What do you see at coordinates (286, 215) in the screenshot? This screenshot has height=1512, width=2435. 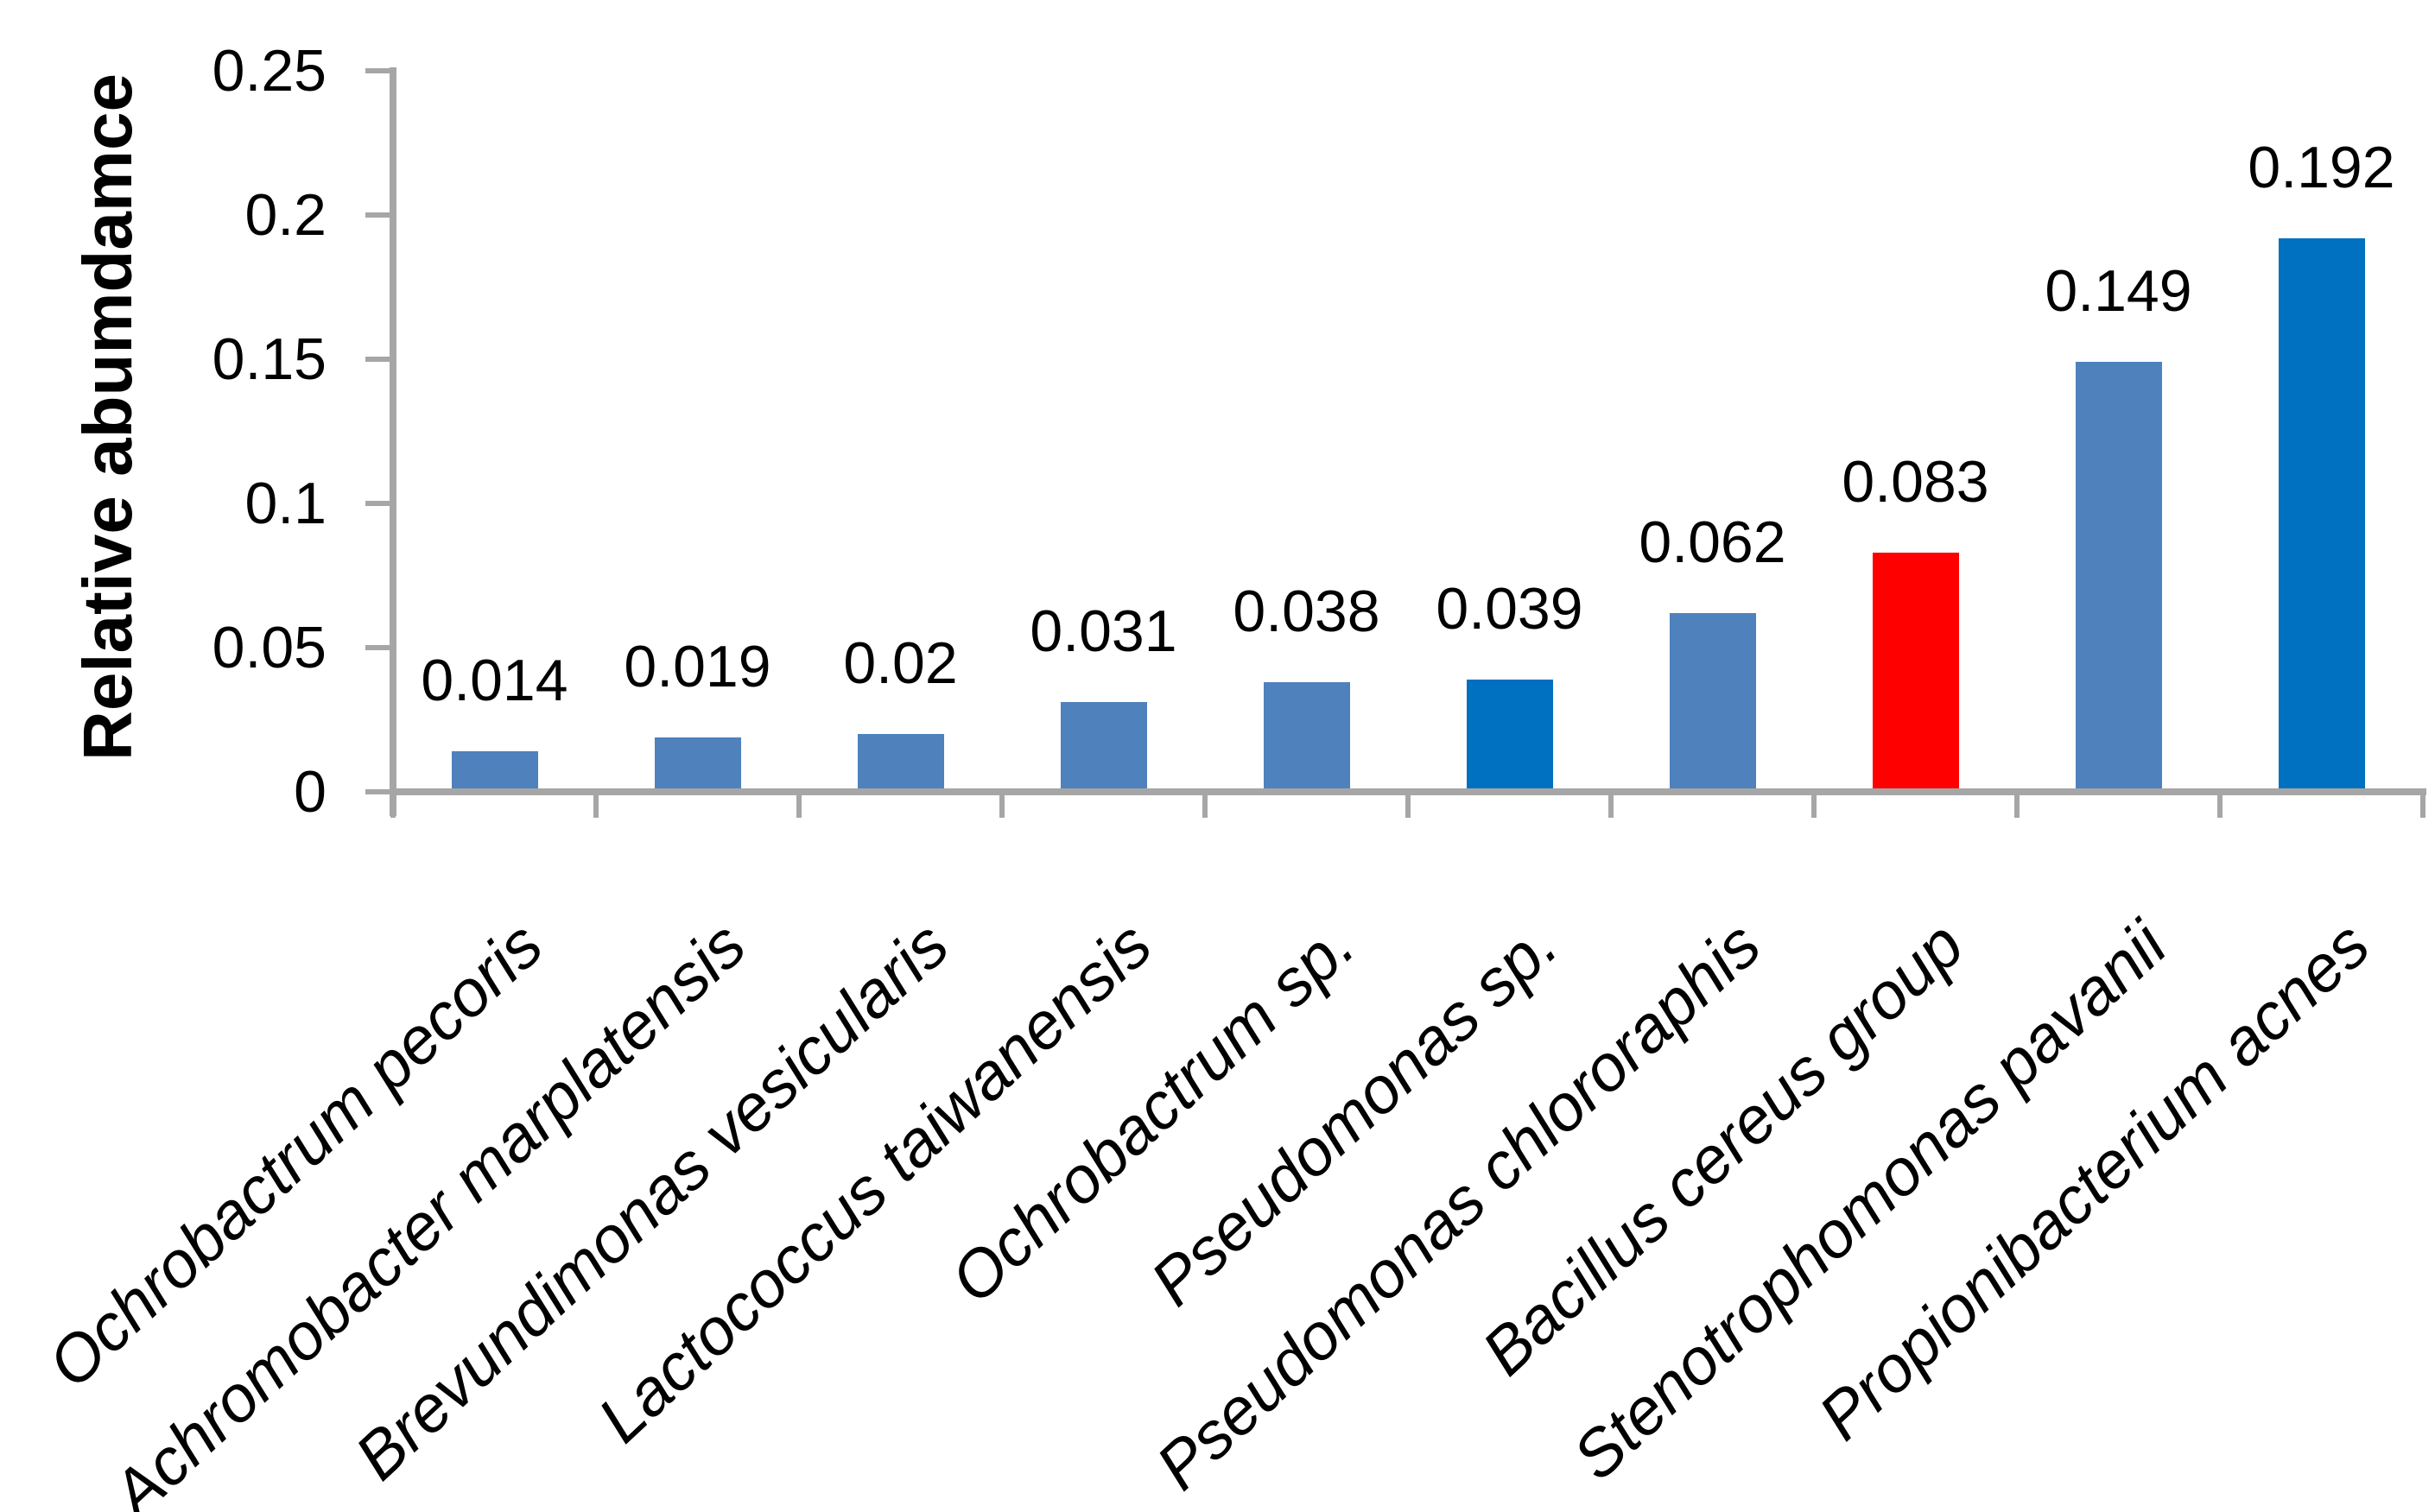 I see `y-tick-label: 0.2` at bounding box center [286, 215].